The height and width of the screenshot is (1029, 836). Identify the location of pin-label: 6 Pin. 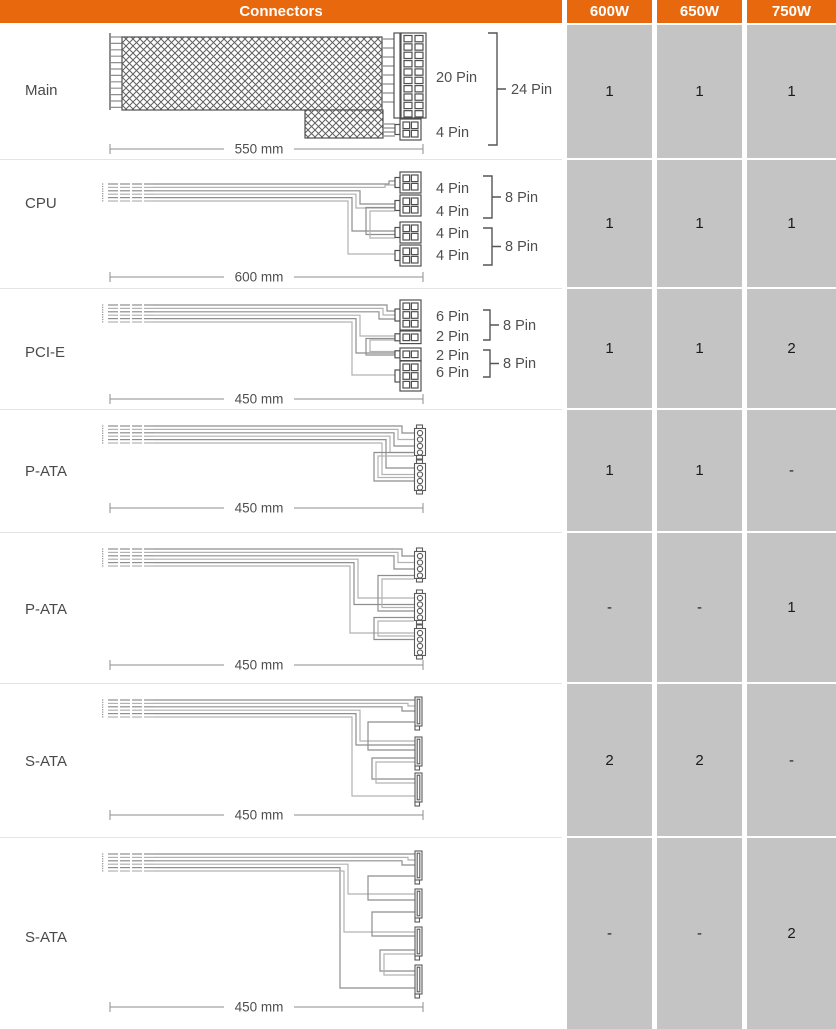
(452, 373).